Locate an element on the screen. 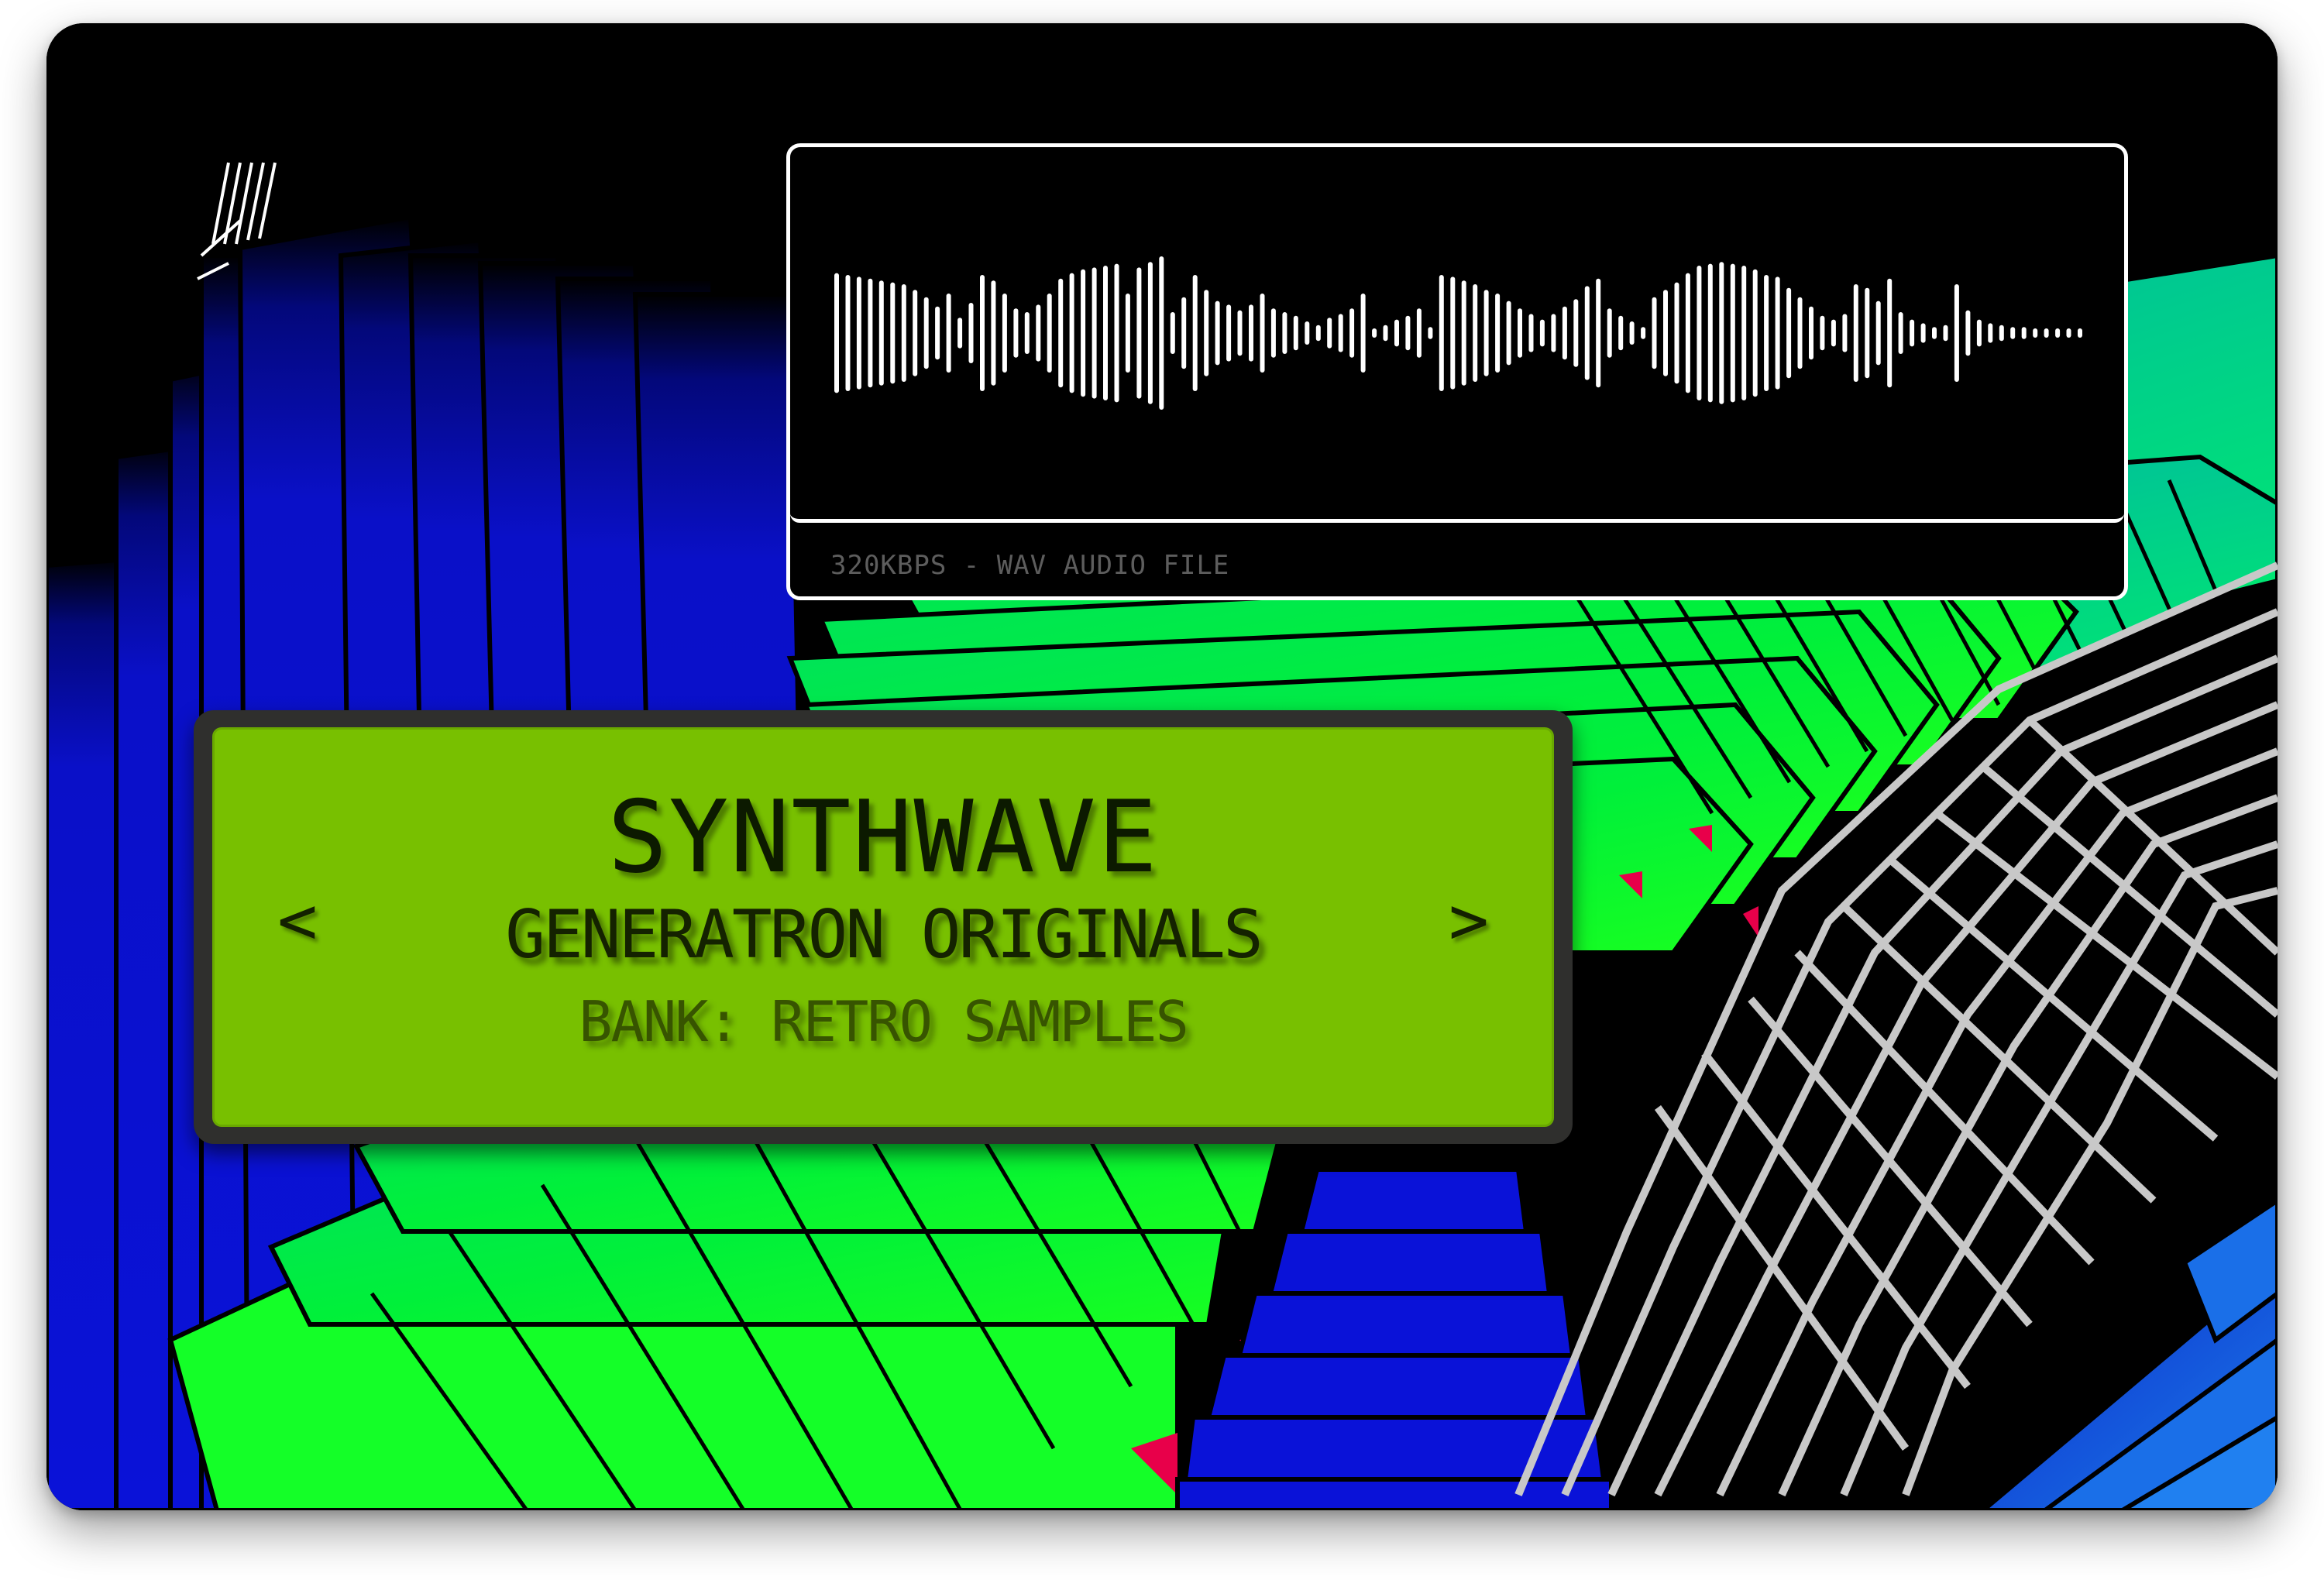  waveform-display is located at coordinates (1457, 335).